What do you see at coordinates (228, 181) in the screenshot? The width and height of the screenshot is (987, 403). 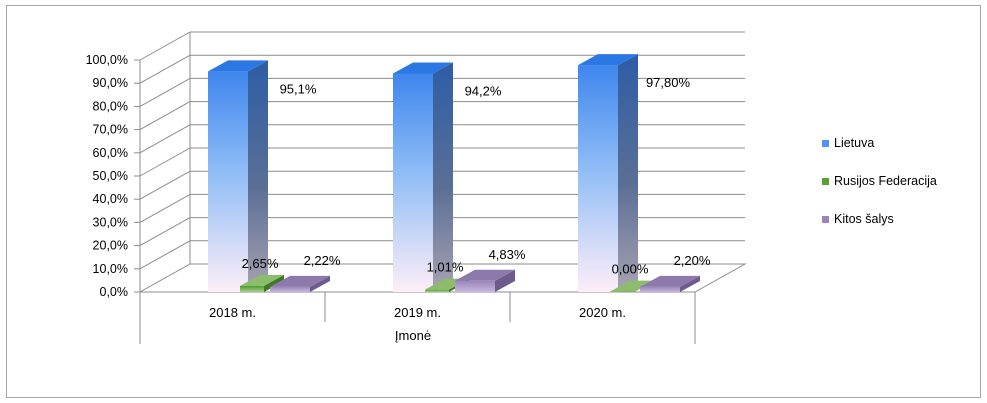 I see `bar-0-0-front` at bounding box center [228, 181].